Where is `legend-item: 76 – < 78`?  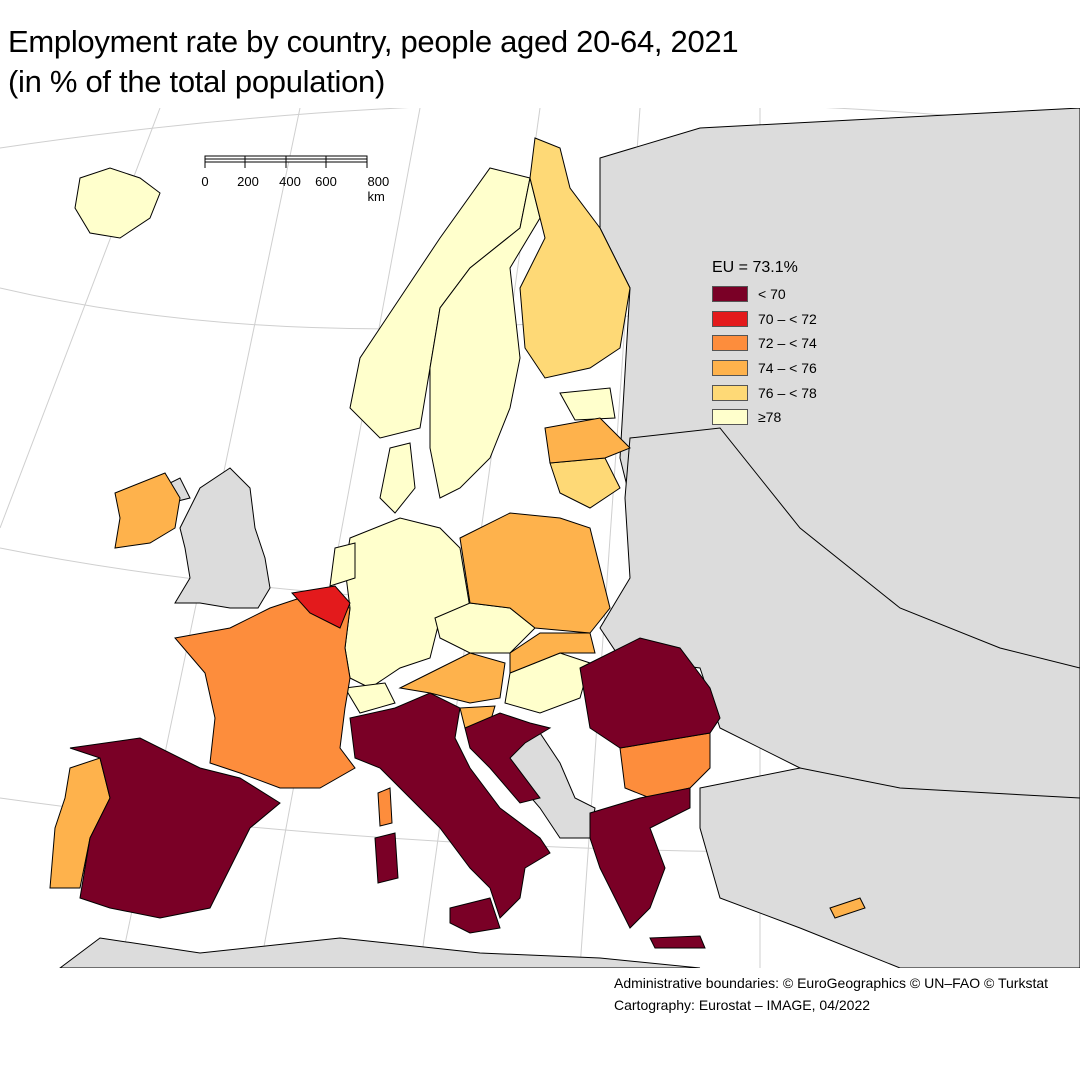
legend-item: 76 – < 78 is located at coordinates (802, 392).